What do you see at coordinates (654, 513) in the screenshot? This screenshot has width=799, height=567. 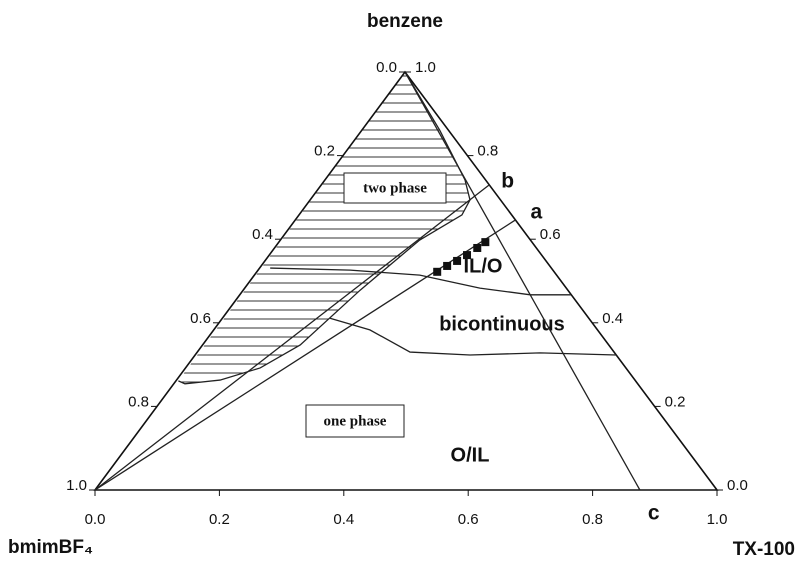 I see `line-label: c` at bounding box center [654, 513].